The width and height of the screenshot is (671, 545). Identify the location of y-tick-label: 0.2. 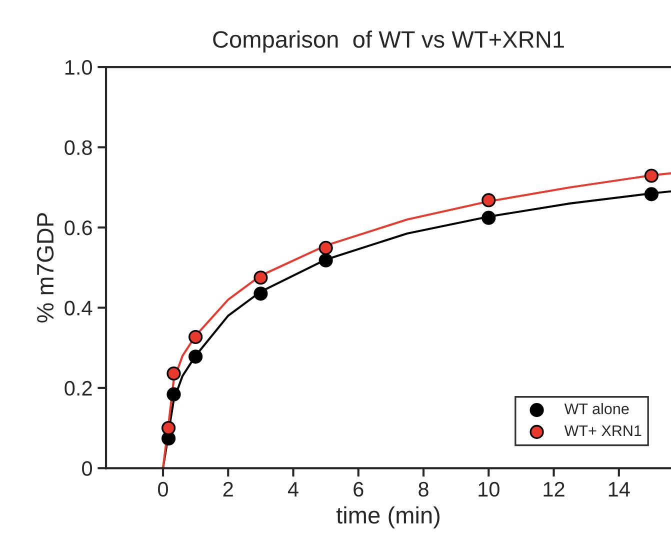
(78, 388).